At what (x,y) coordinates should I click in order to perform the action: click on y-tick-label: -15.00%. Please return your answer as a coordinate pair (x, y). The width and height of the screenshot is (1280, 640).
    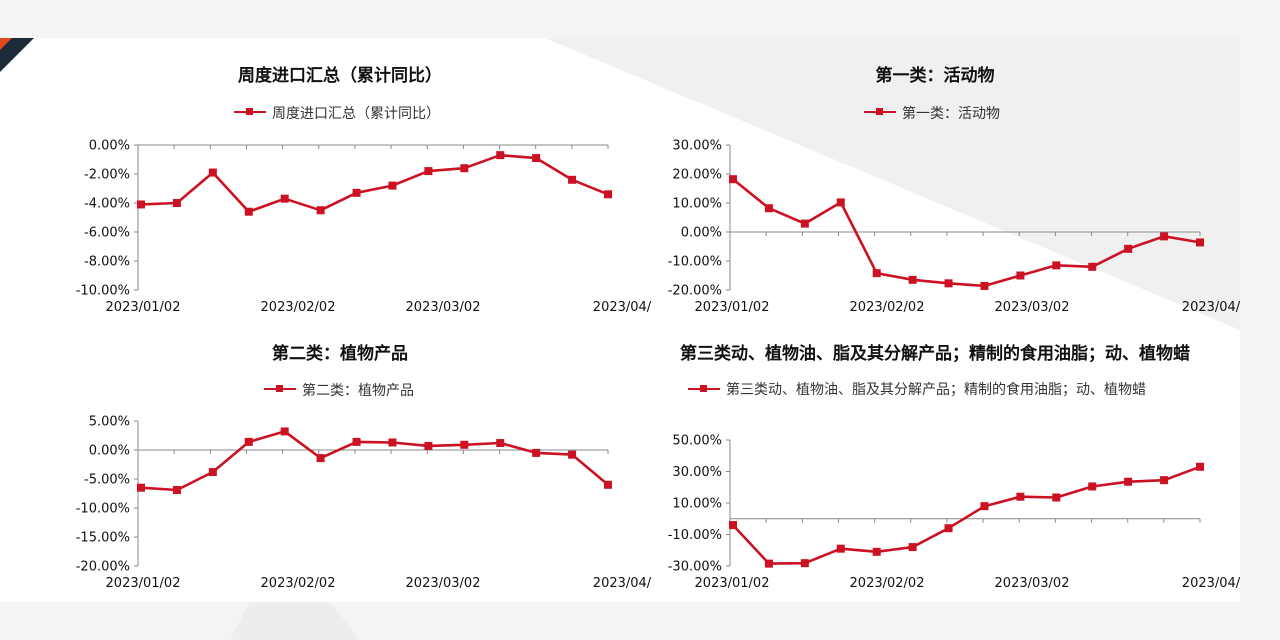
    Looking at the image, I should click on (103, 538).